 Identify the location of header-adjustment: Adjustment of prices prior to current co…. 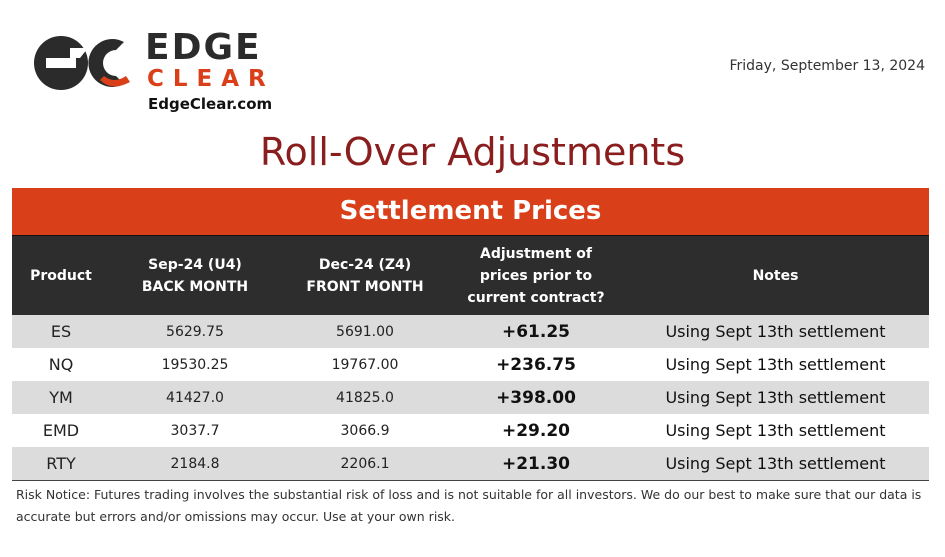
(536, 275).